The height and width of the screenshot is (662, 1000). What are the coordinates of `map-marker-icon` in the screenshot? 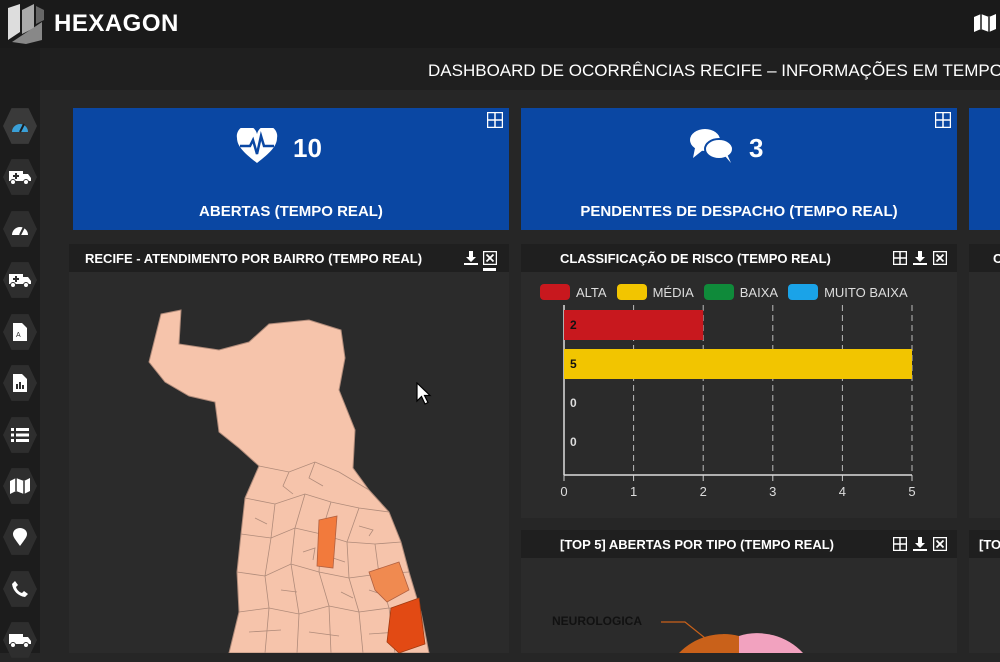 It's located at (20, 537).